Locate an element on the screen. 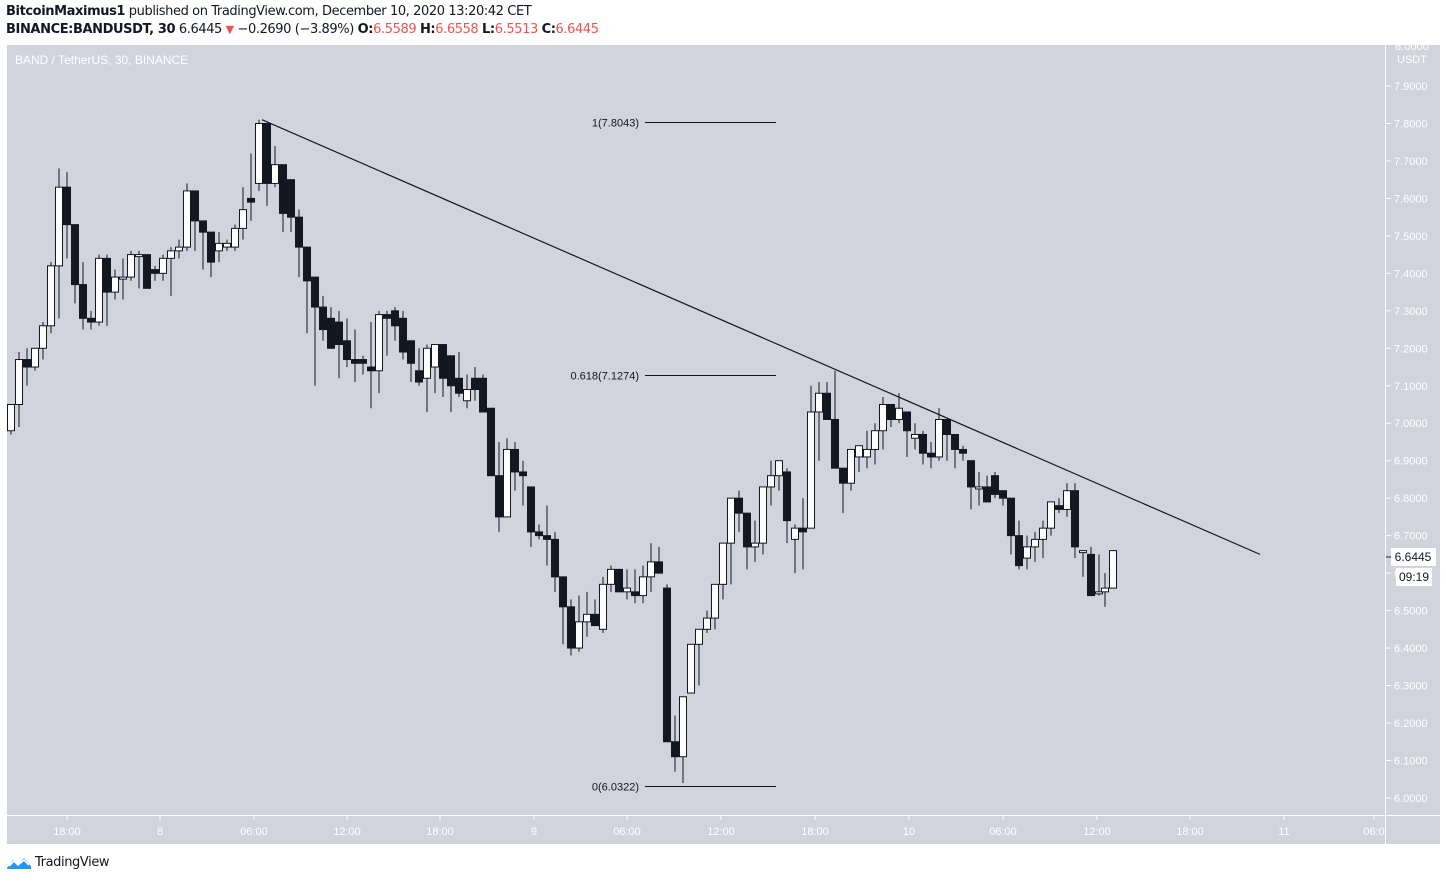 This screenshot has height=882, width=1446. fib-level-label: 0.618(7.1274) is located at coordinates (605, 377).